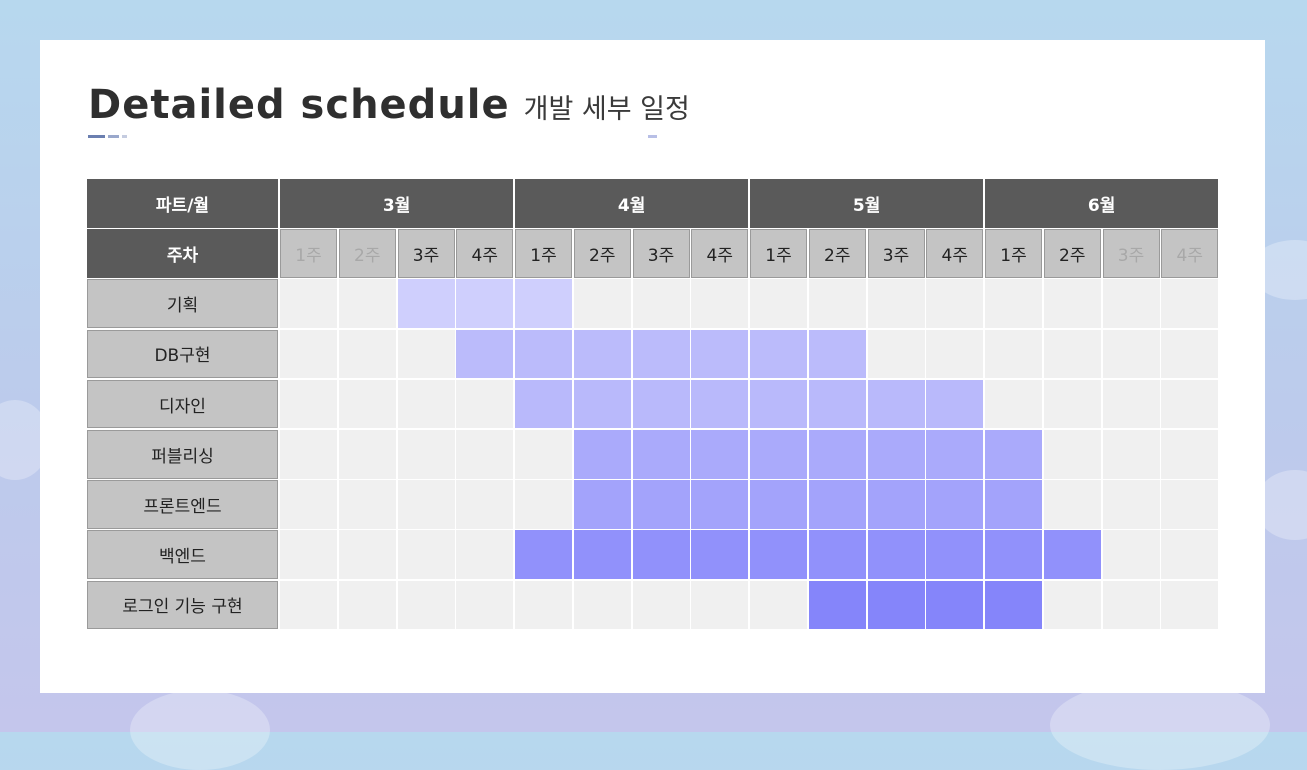 The height and width of the screenshot is (770, 1307). Describe the element at coordinates (182, 504) in the screenshot. I see `task-label: 프론트엔드` at that location.